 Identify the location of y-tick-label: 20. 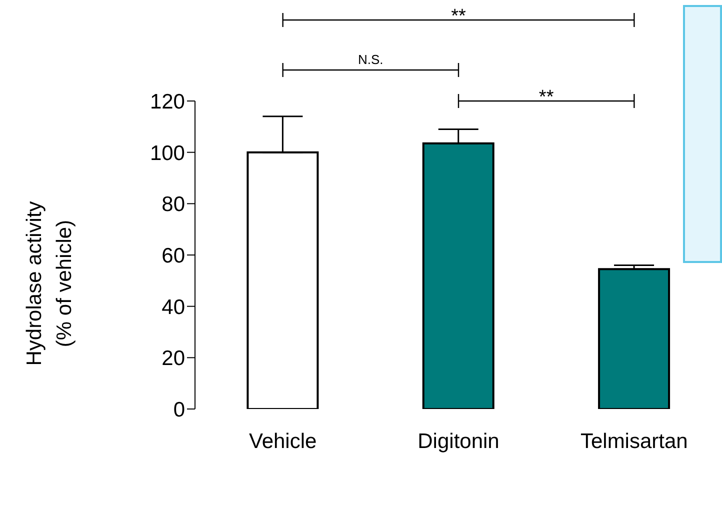
(173, 358).